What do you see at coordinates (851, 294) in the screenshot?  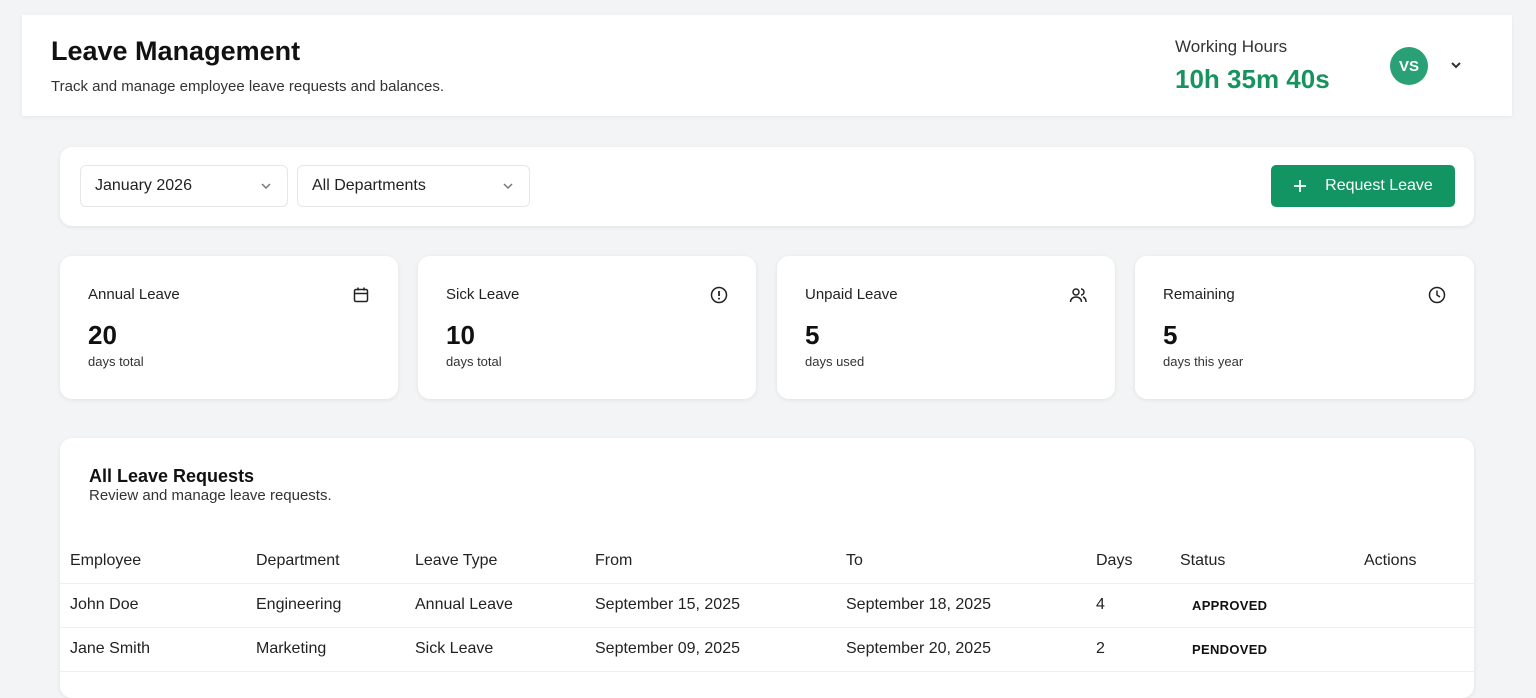 I see `stat-label: Unpaid Leave` at bounding box center [851, 294].